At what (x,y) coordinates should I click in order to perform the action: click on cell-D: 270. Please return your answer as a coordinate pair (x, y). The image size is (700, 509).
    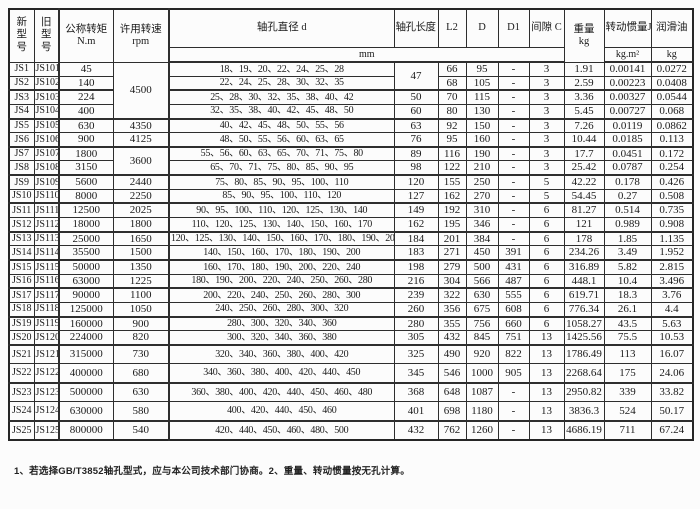
    Looking at the image, I should click on (482, 196).